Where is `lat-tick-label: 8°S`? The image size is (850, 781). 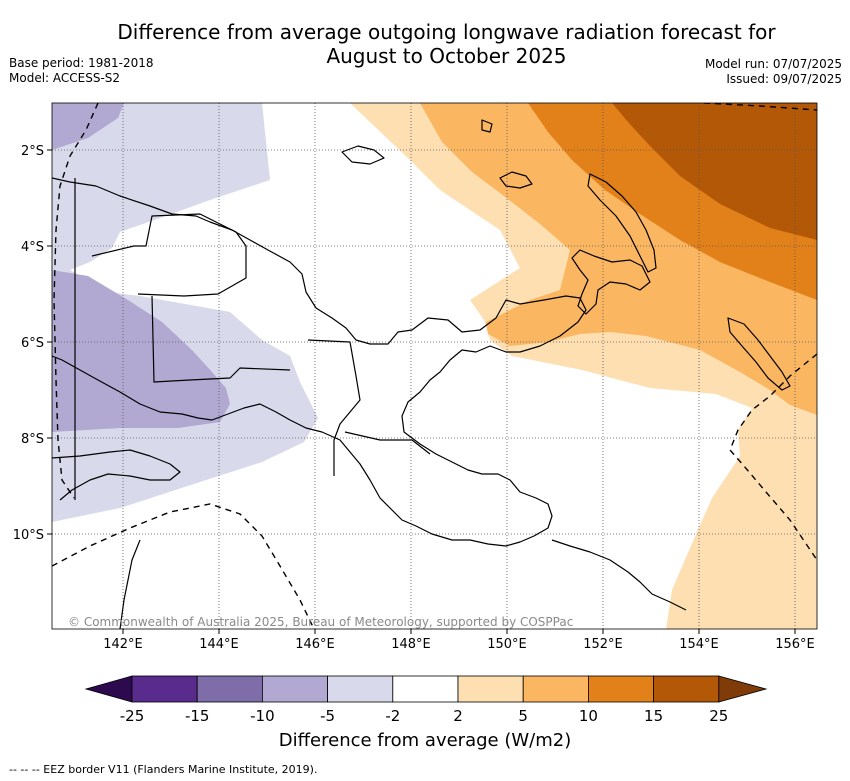 lat-tick-label: 8°S is located at coordinates (32, 439).